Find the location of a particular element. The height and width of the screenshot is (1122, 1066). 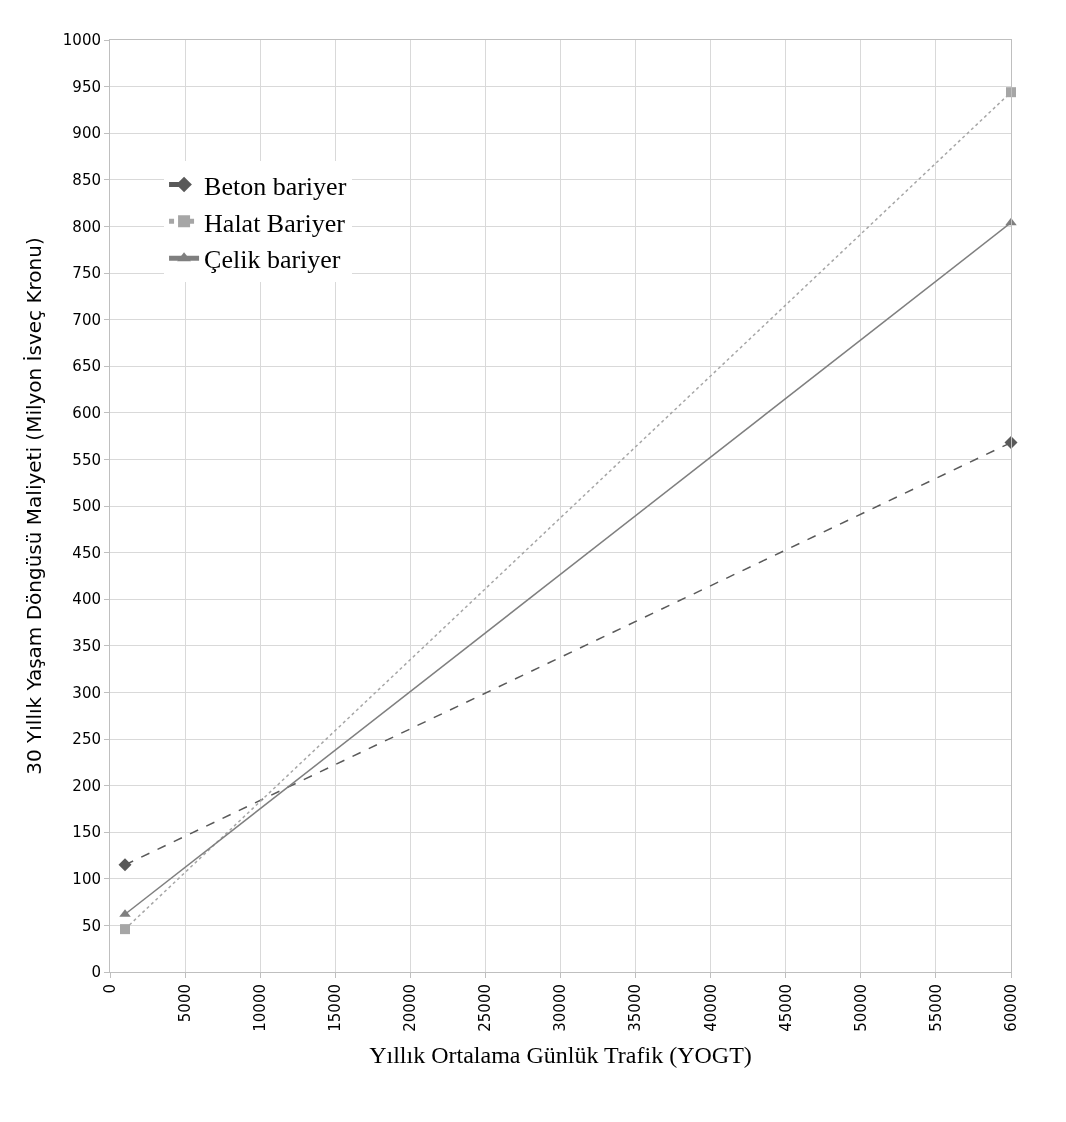

y-tick-label: 550 is located at coordinates (86, 459).